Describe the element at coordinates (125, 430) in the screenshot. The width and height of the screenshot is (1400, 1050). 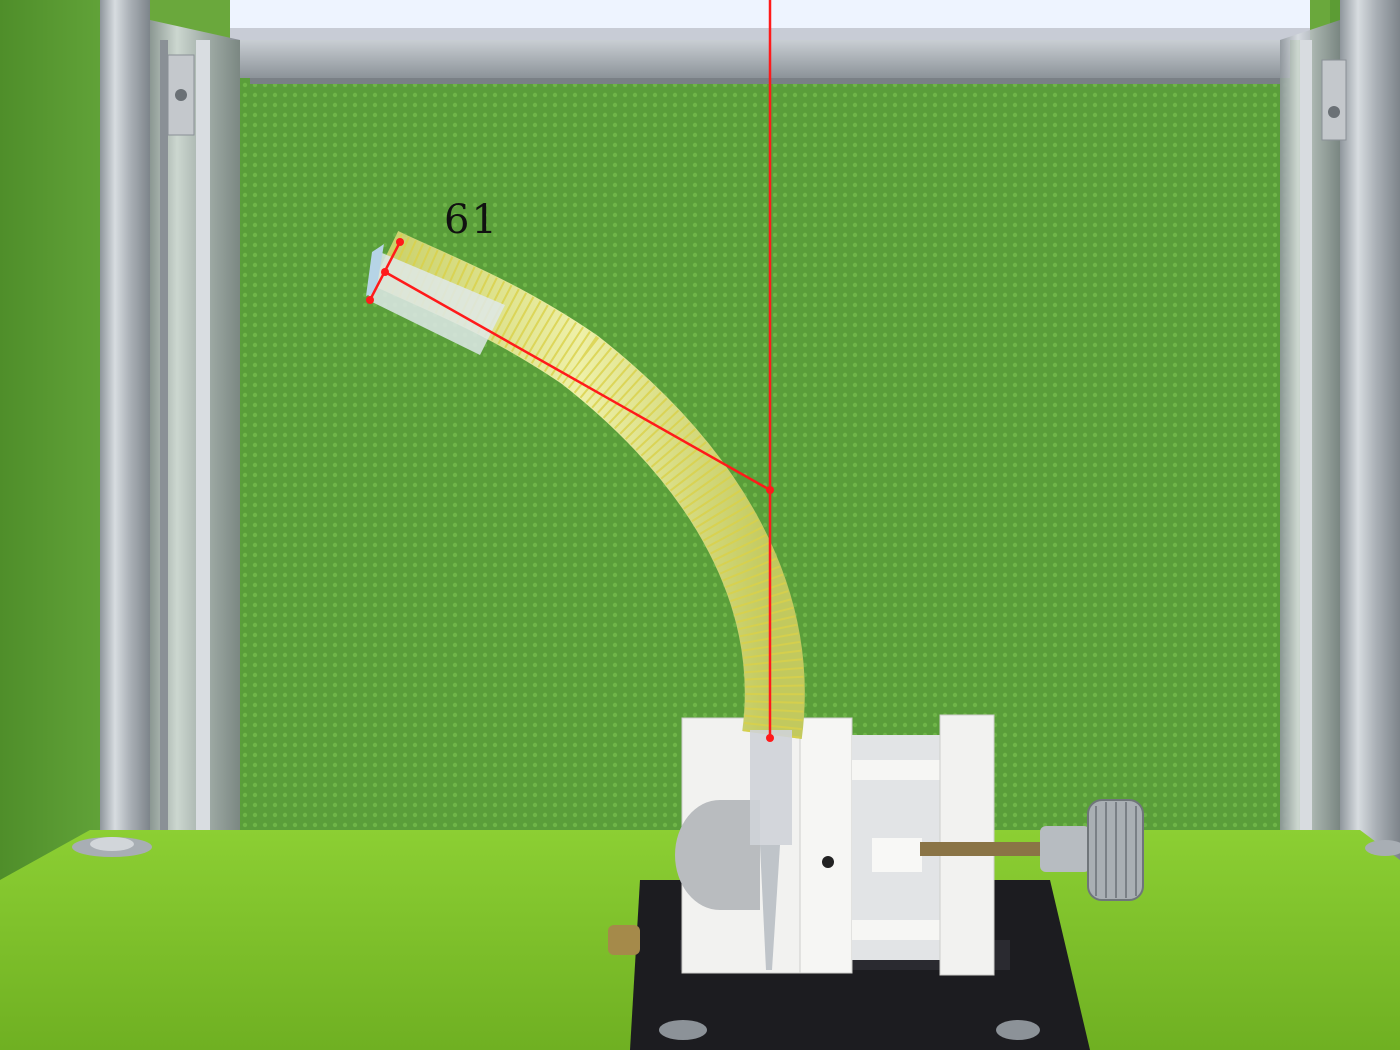
I see `left-rail-outer` at that location.